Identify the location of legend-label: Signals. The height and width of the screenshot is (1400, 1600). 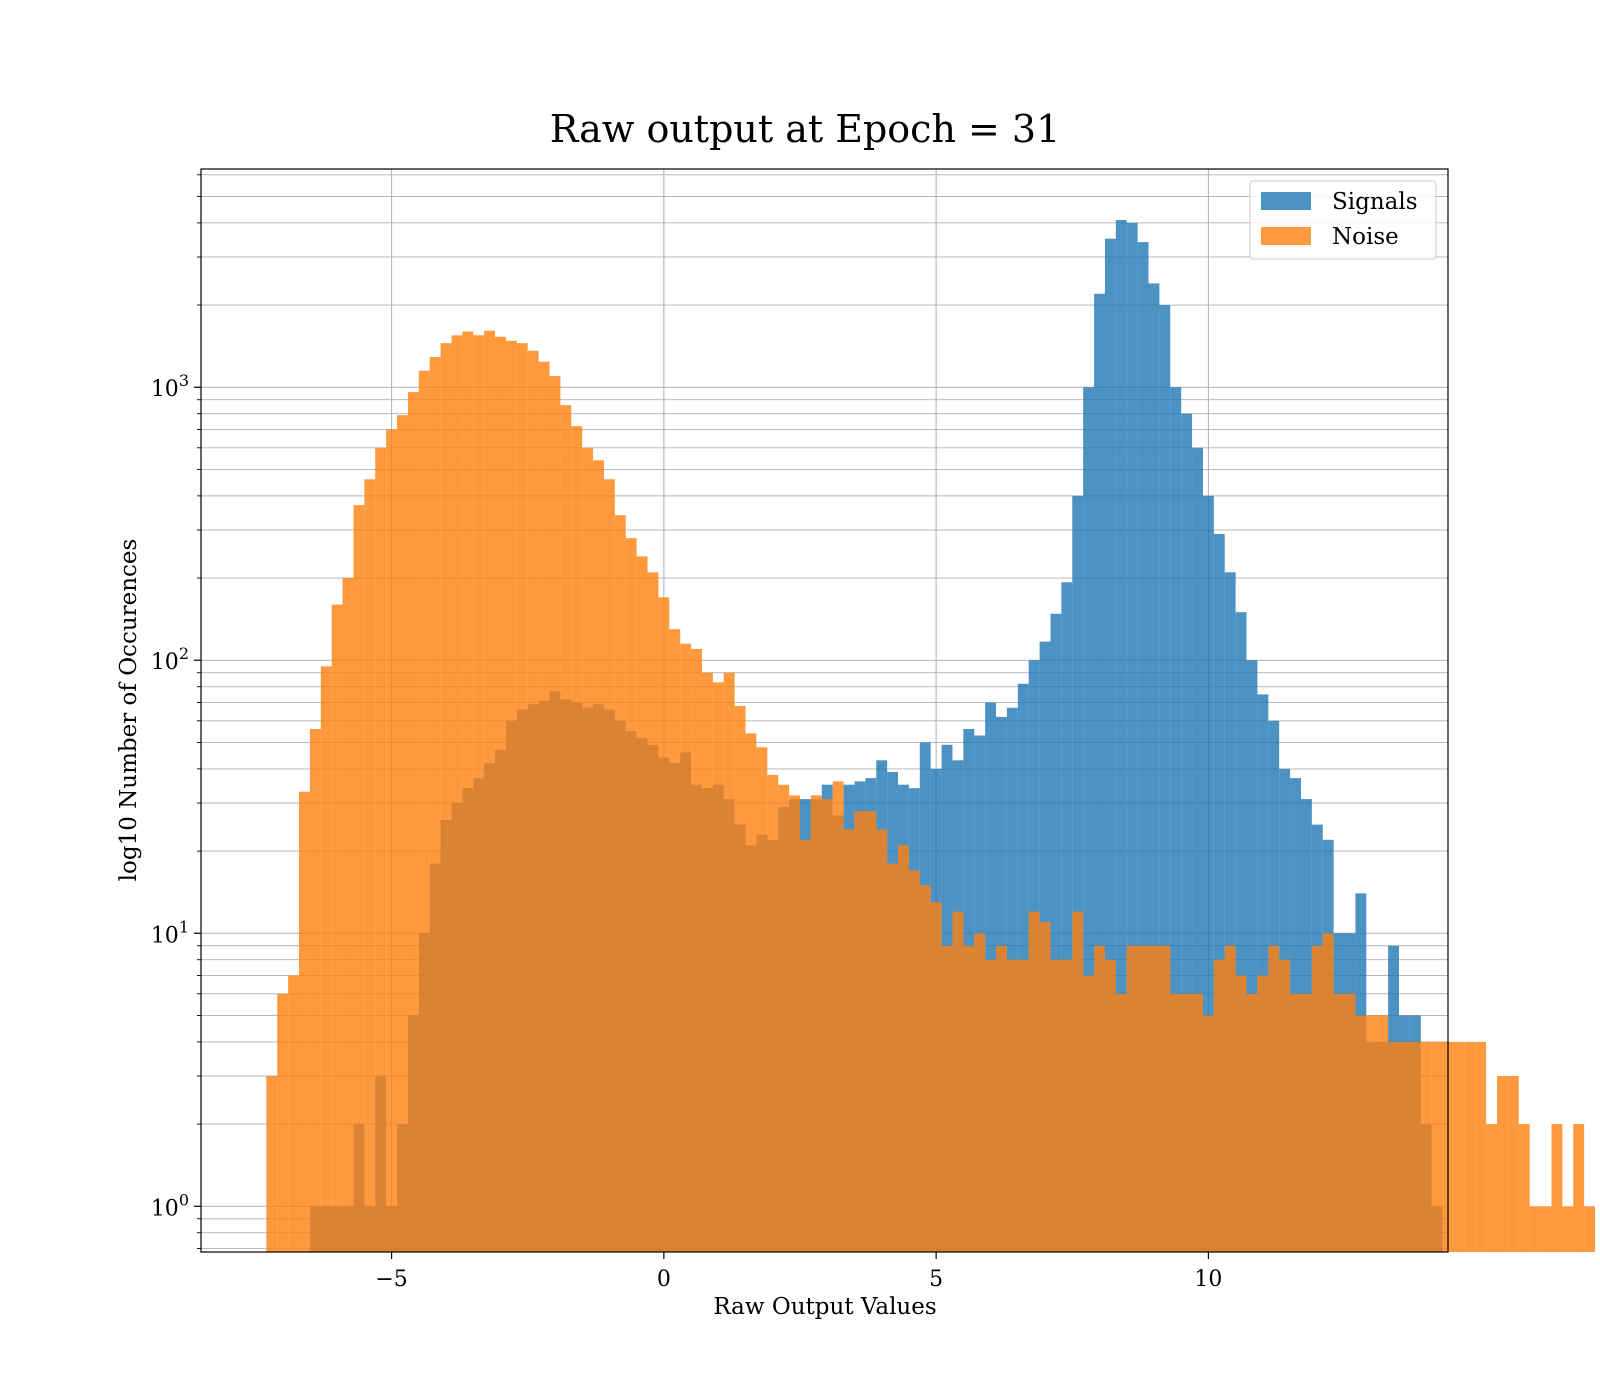
(1375, 202).